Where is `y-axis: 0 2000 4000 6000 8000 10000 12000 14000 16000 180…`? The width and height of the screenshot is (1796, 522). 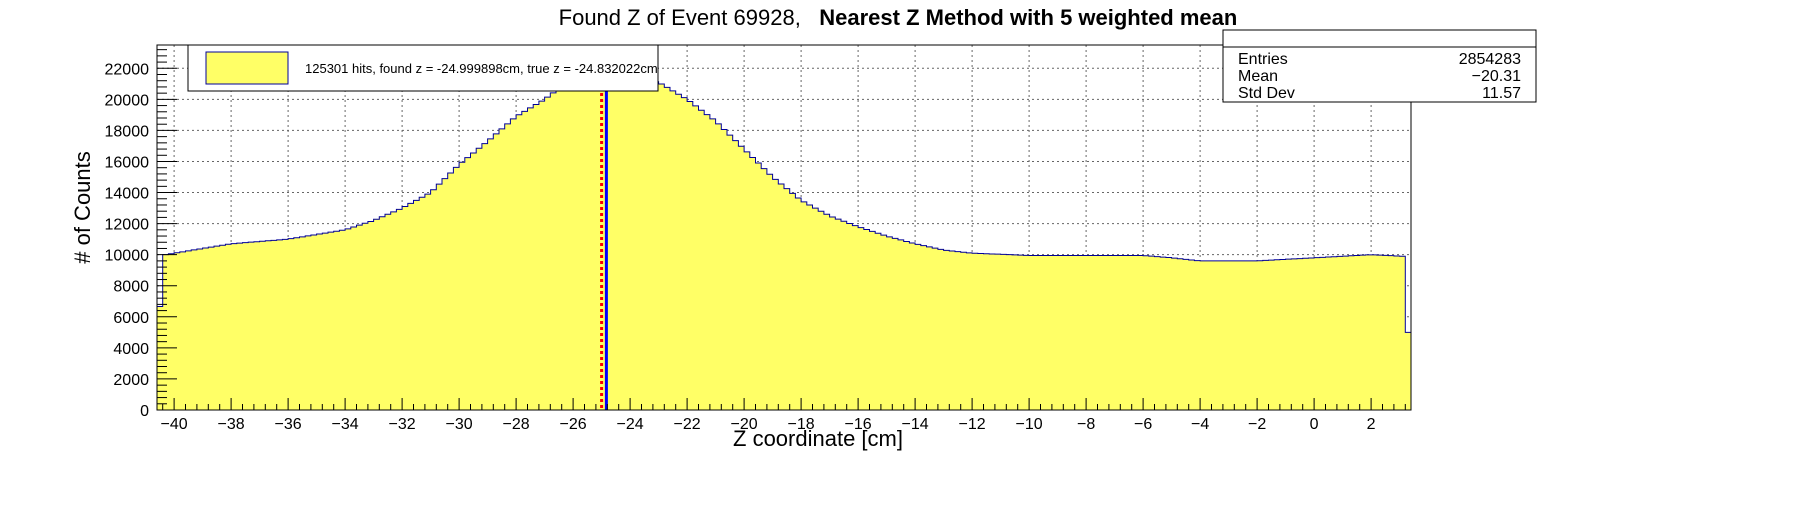 y-axis: 0 2000 4000 6000 8000 10000 12000 14000 16000 180… is located at coordinates (141, 234).